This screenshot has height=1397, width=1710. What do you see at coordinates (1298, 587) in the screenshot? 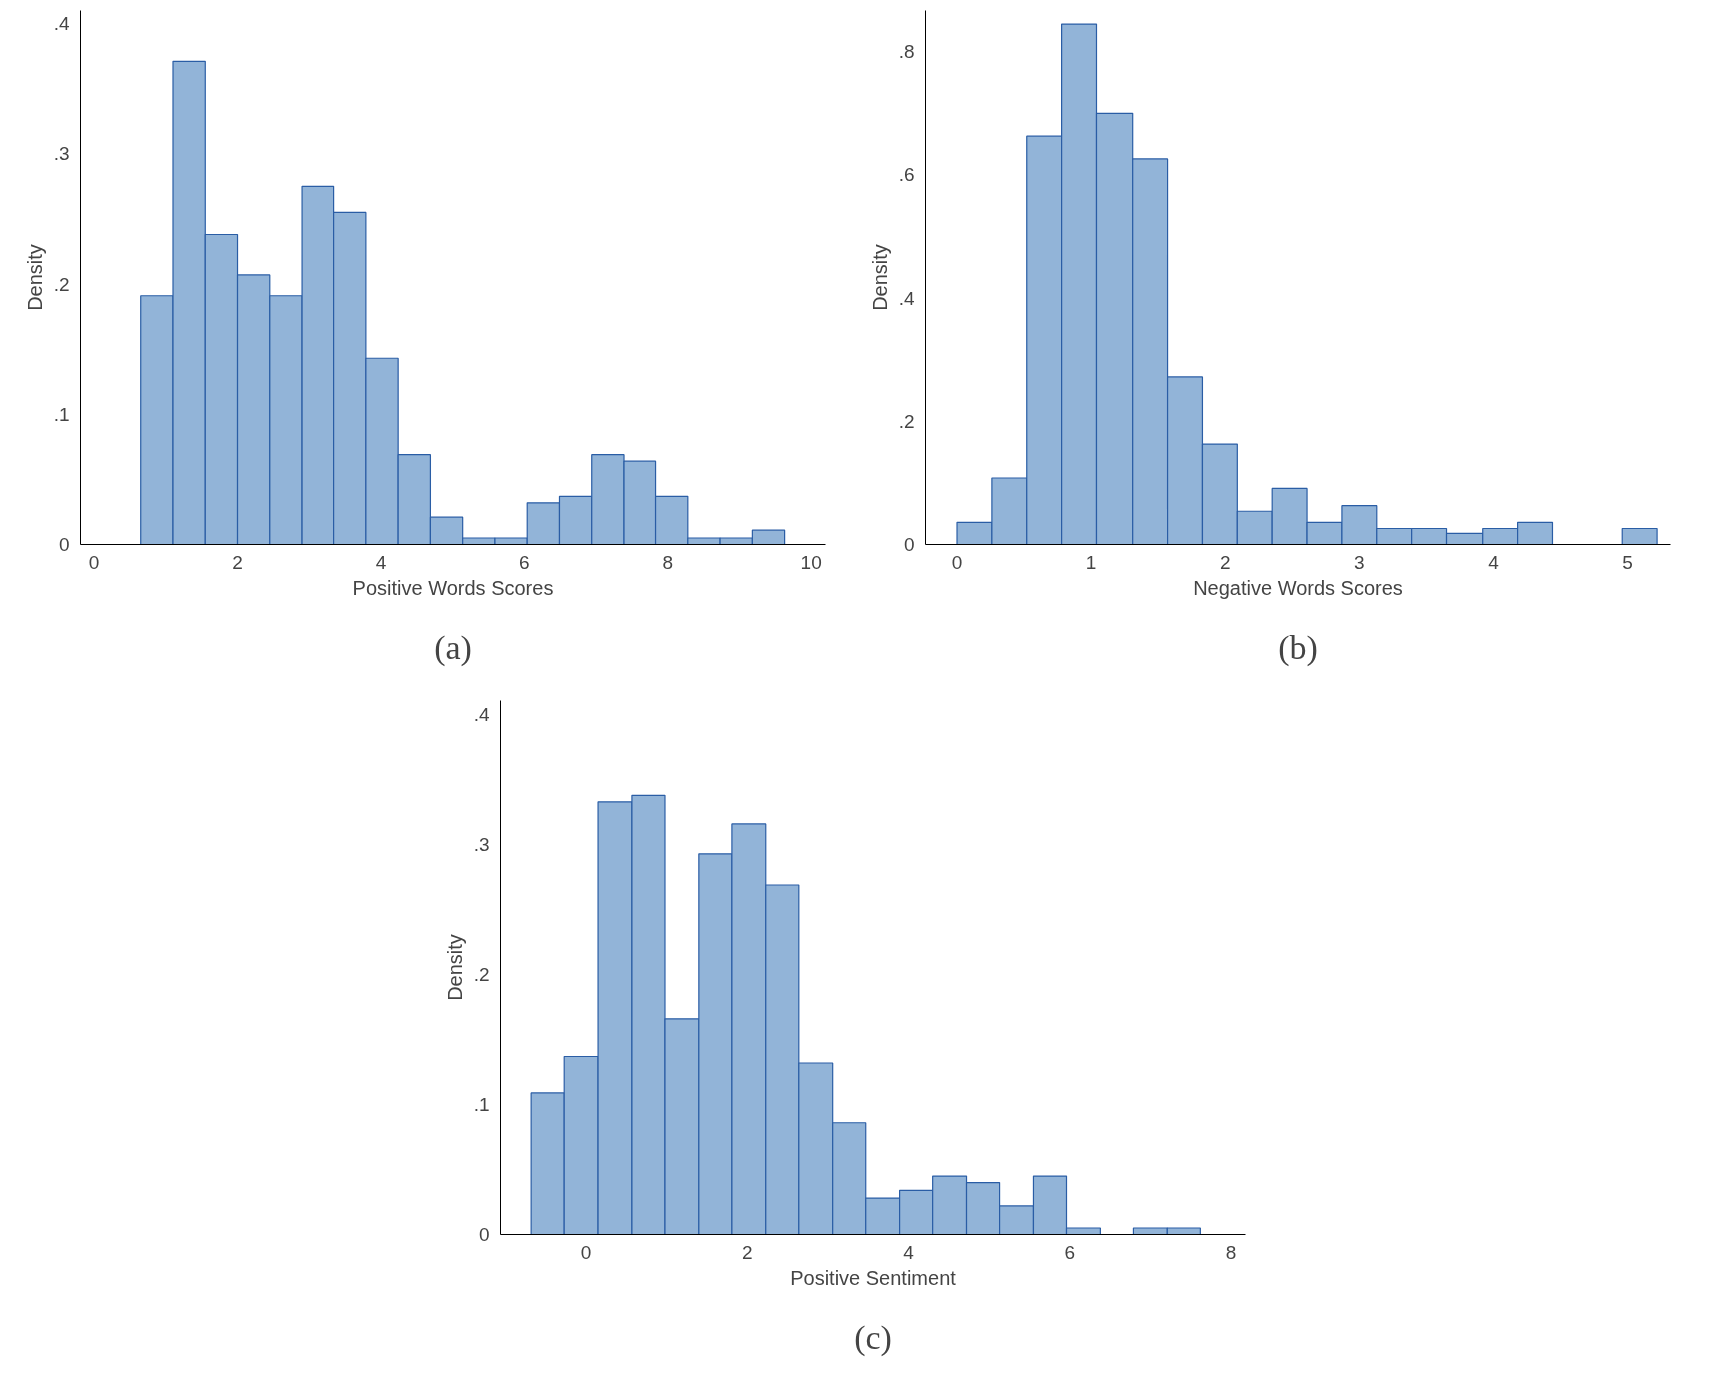
I see `x-axis-title: Negative Words Scores` at bounding box center [1298, 587].